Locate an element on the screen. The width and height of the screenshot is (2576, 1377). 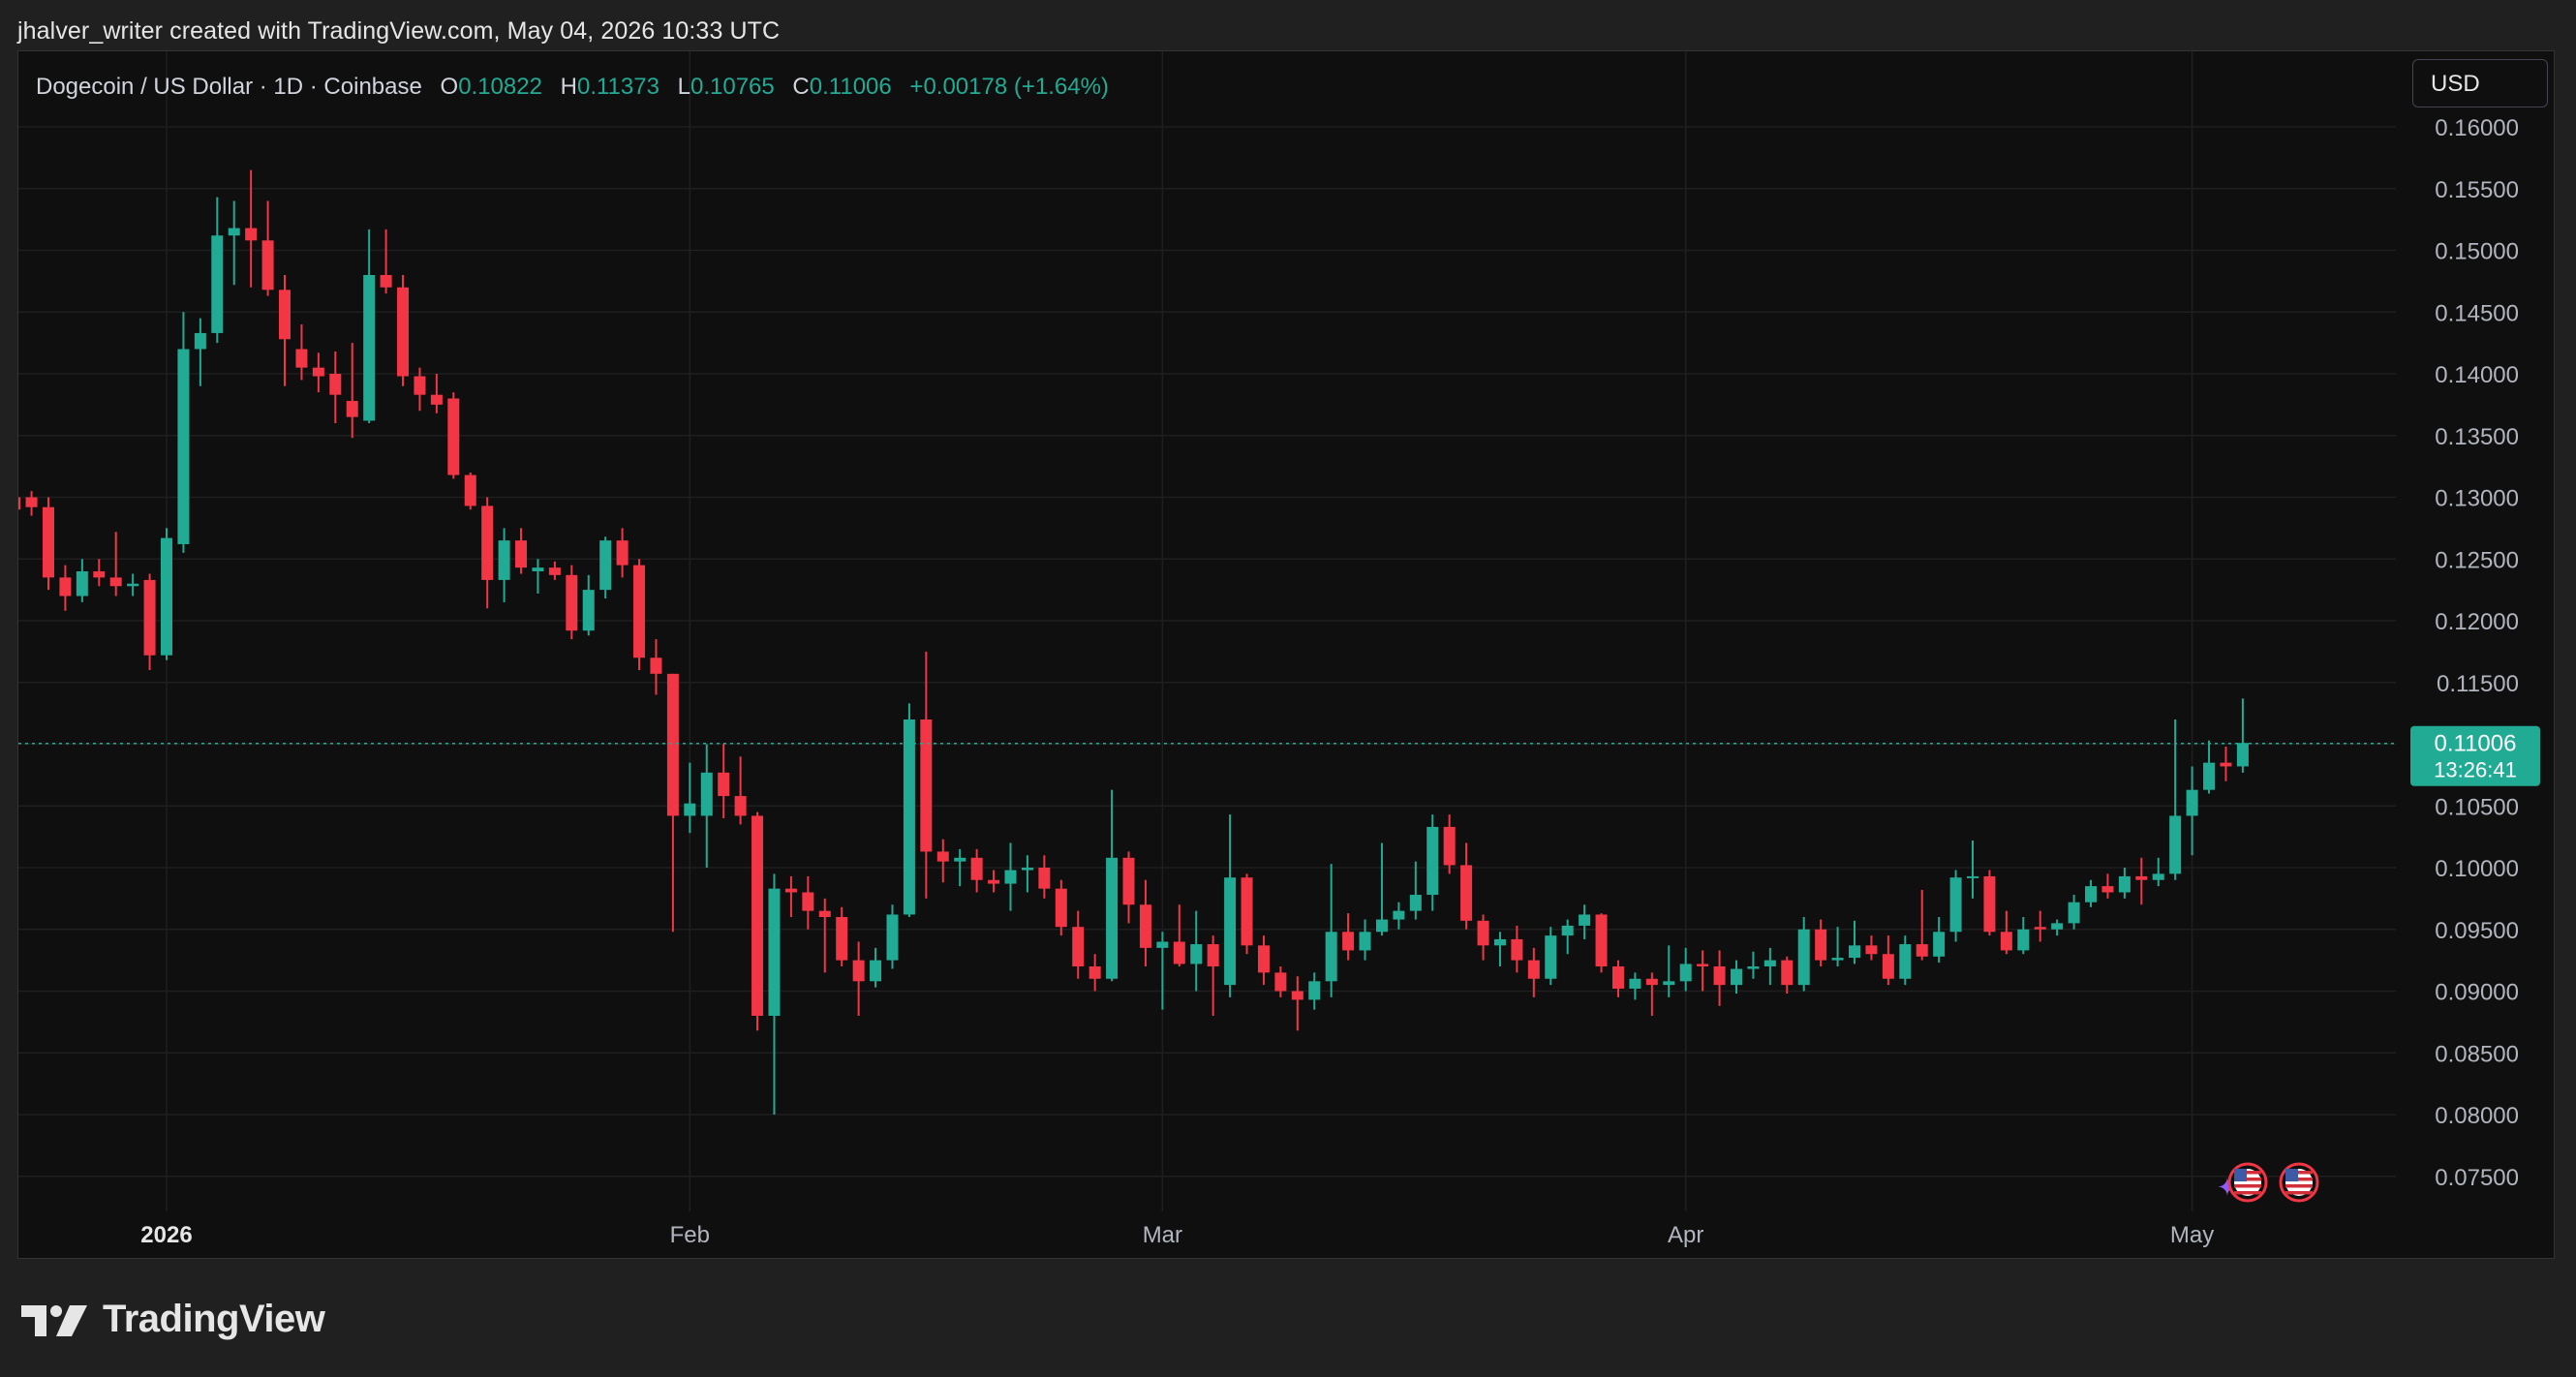
change-value: +0.00178 (+1.64%) is located at coordinates (1009, 87).